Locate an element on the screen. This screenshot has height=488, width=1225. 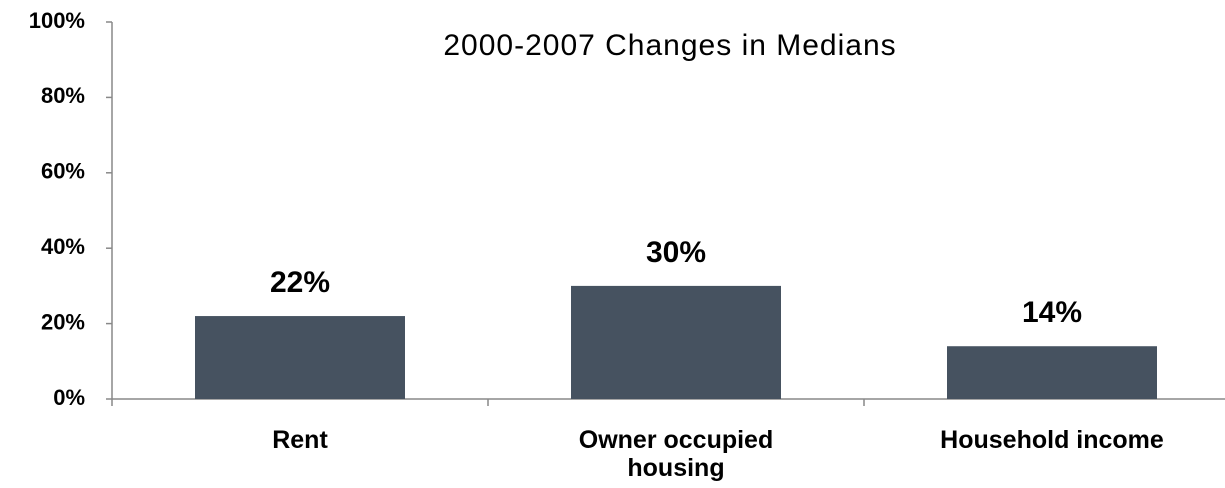
x-tick-label: Rent is located at coordinates (300, 440).